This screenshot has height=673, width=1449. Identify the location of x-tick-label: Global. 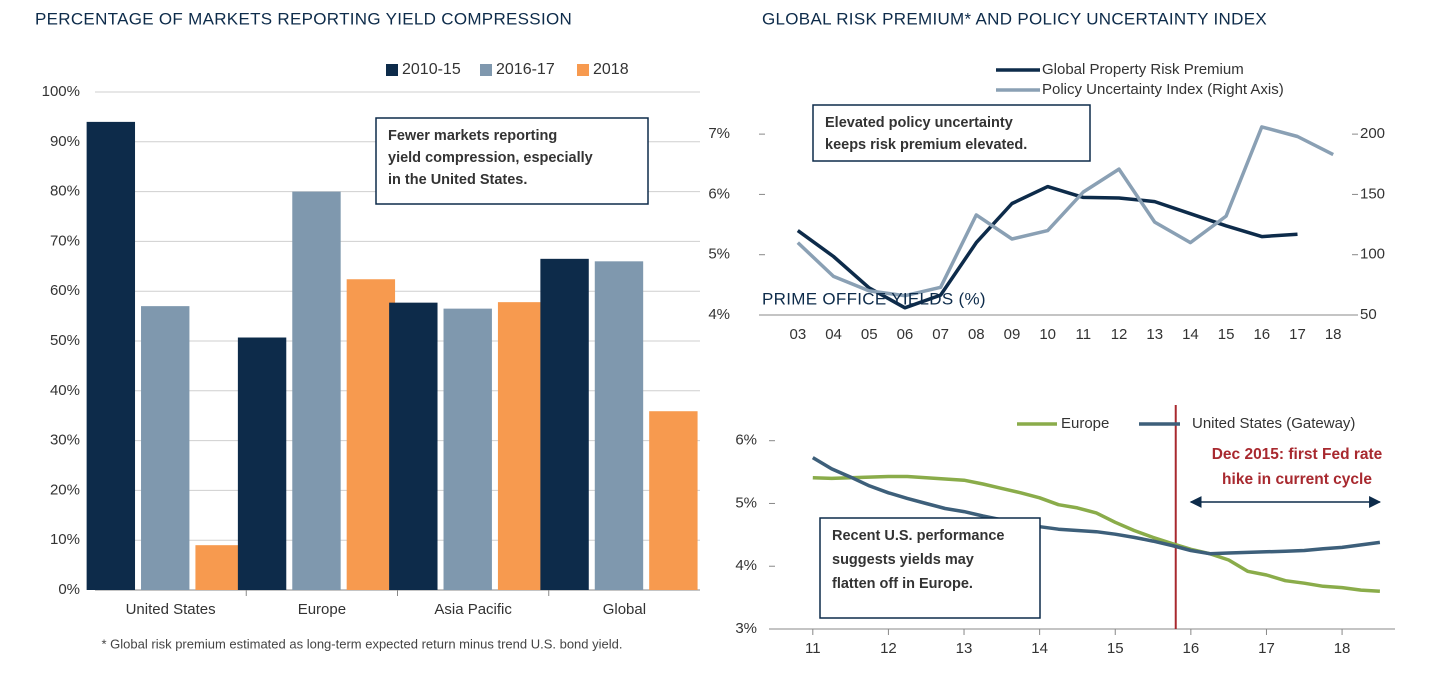
(624, 609).